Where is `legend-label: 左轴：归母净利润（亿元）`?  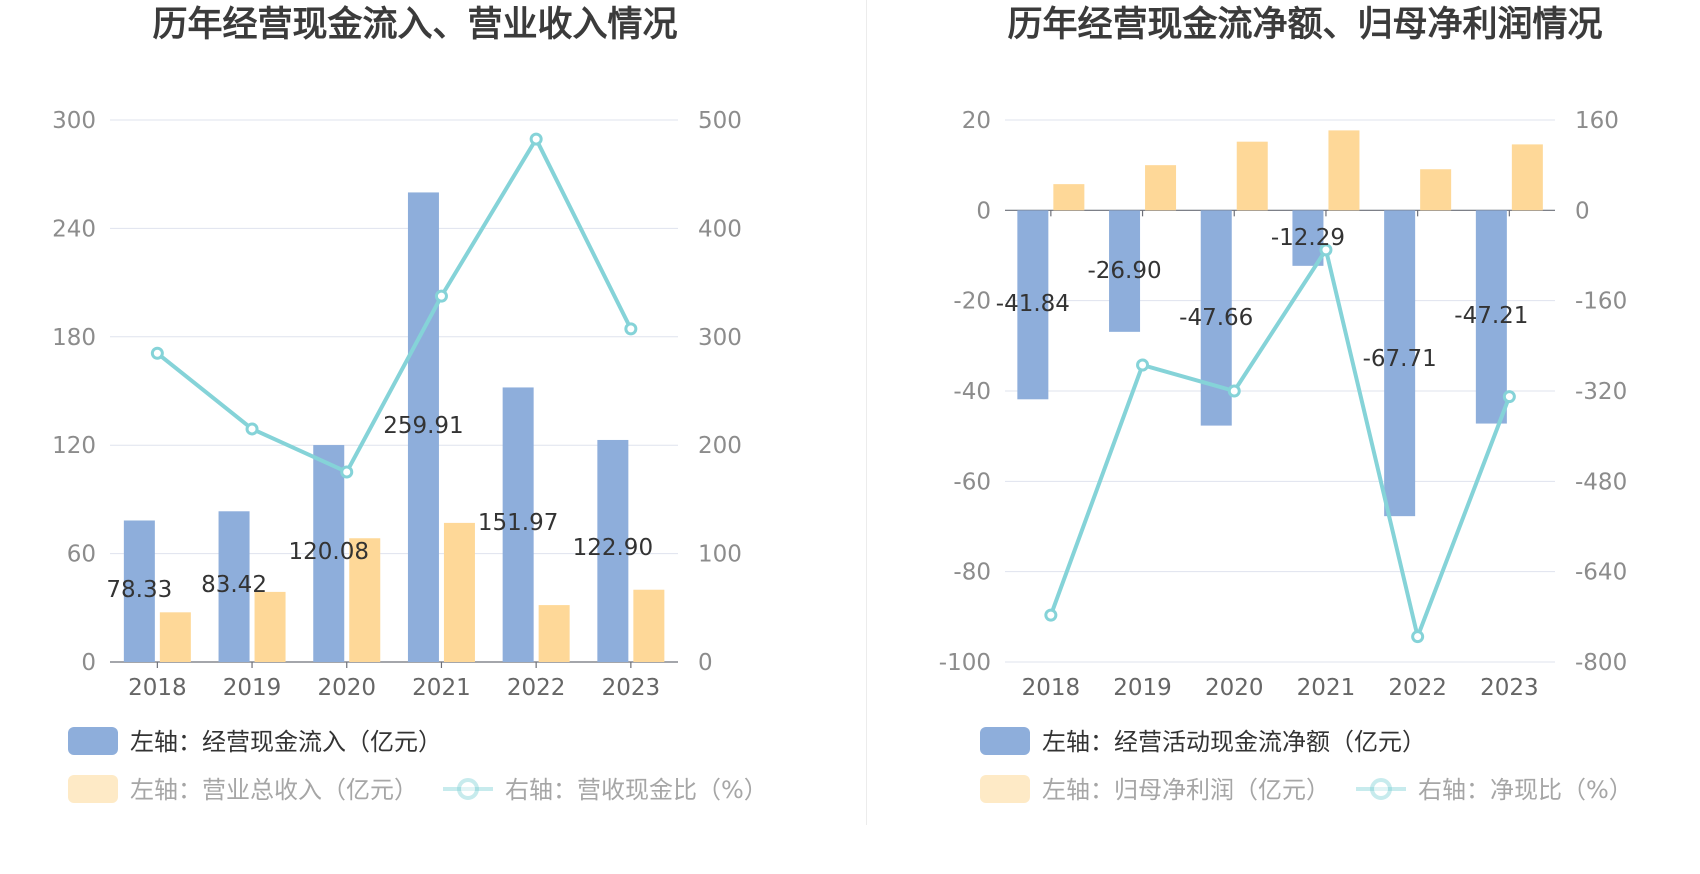
legend-label: 左轴：归母净利润（亿元） is located at coordinates (1186, 790).